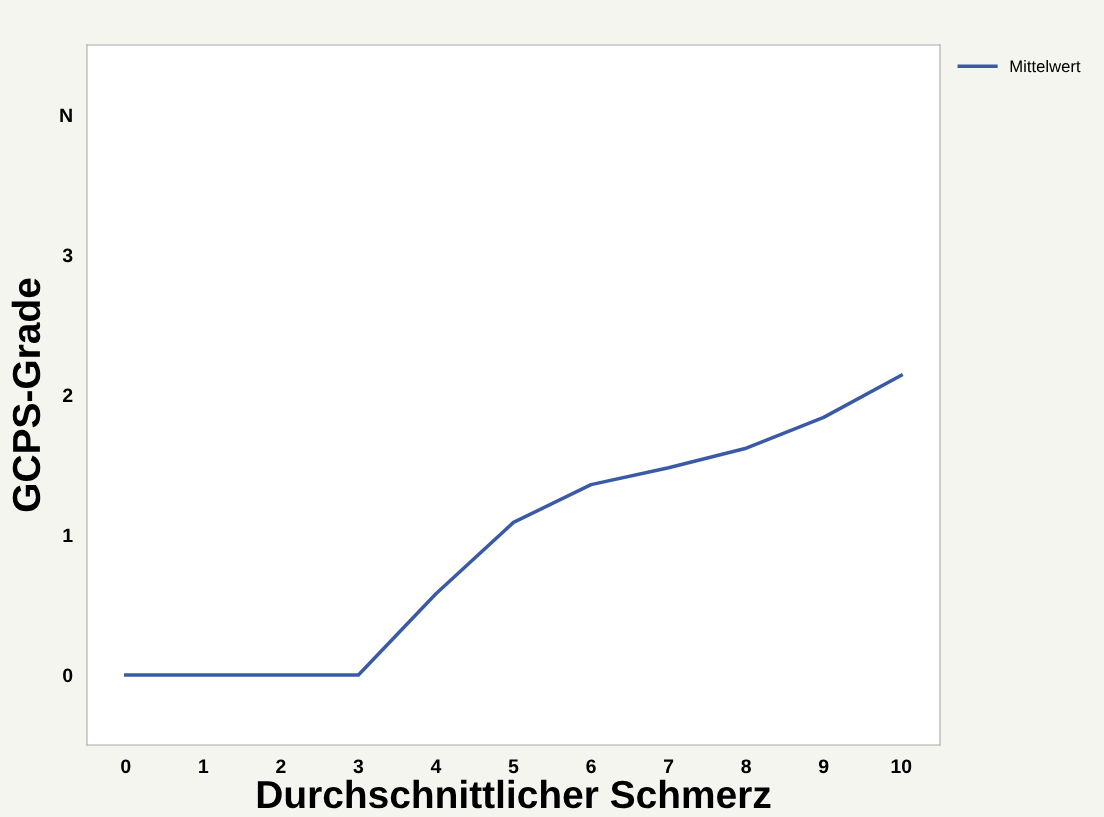 The width and height of the screenshot is (1104, 817). Describe the element at coordinates (514, 794) in the screenshot. I see `x-axis-title: Durchschnittlicher Schmerz` at that location.